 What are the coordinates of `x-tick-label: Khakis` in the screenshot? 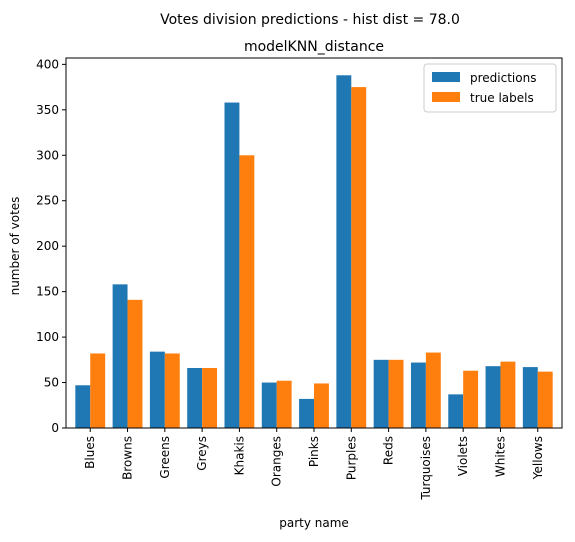 It's located at (239, 455).